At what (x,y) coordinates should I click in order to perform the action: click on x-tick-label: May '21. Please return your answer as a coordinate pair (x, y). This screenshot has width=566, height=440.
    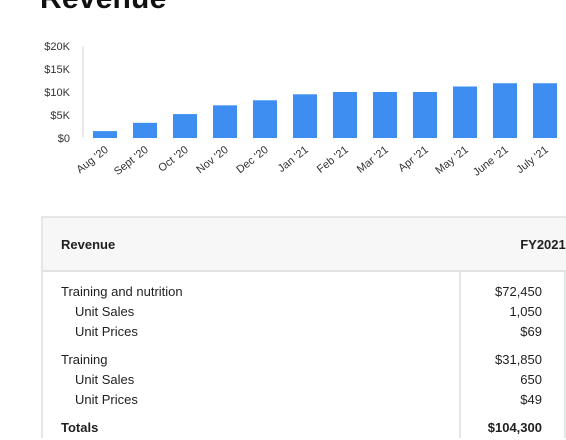
    Looking at the image, I should click on (451, 160).